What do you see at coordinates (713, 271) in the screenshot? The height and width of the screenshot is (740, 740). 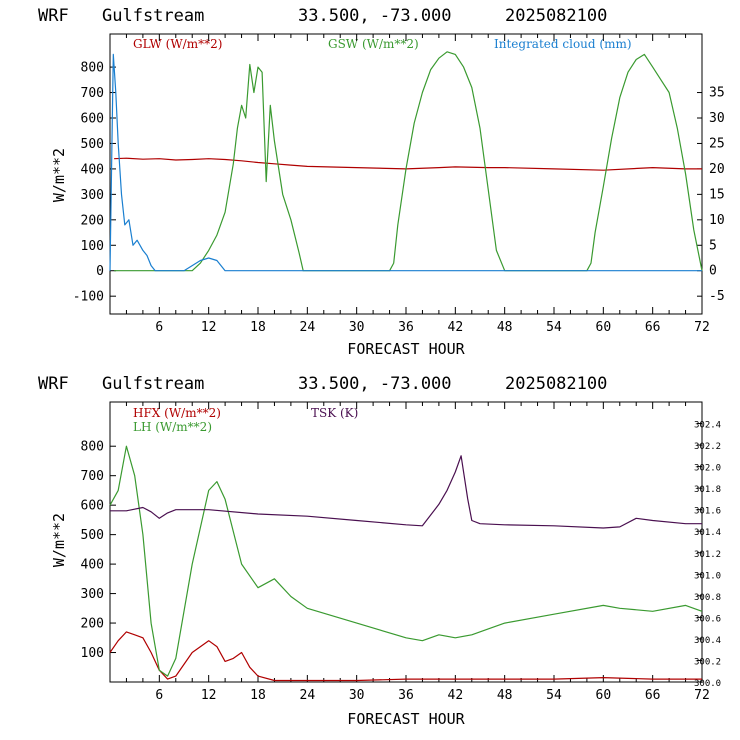 I see `panel-1-y2-tick-label: 0` at bounding box center [713, 271].